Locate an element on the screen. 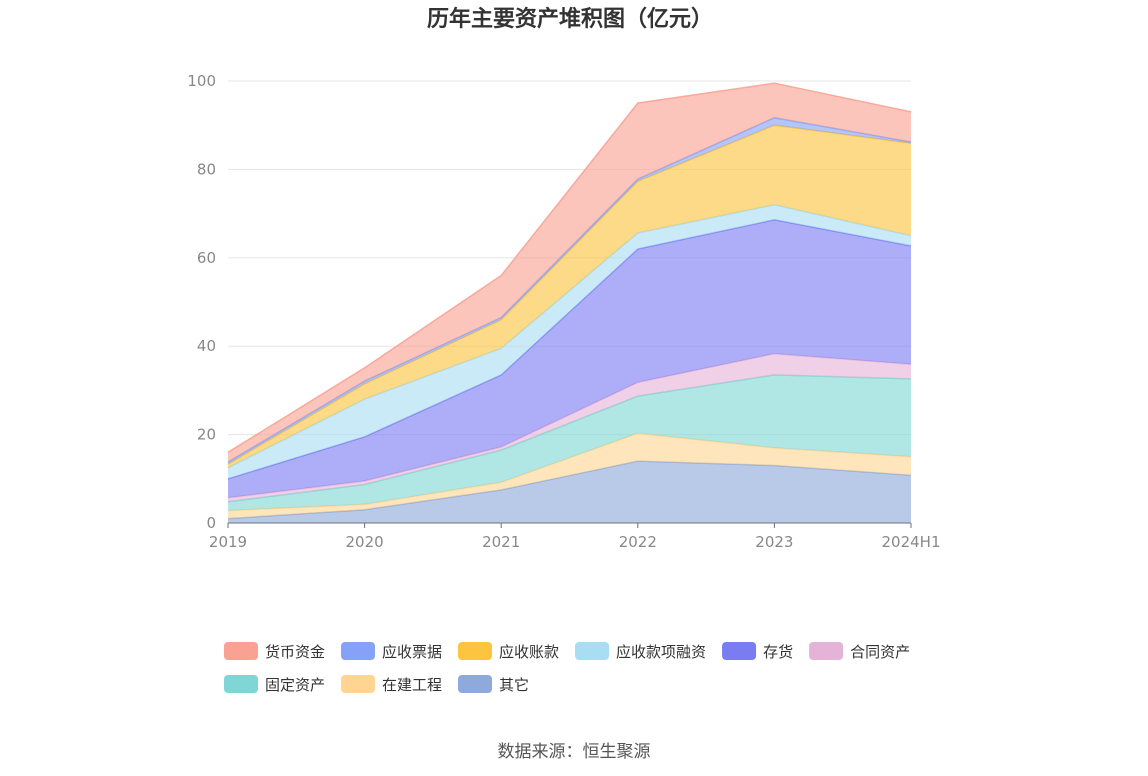 This screenshot has height=776, width=1148. x-tick-label-1: 2020 is located at coordinates (365, 542).